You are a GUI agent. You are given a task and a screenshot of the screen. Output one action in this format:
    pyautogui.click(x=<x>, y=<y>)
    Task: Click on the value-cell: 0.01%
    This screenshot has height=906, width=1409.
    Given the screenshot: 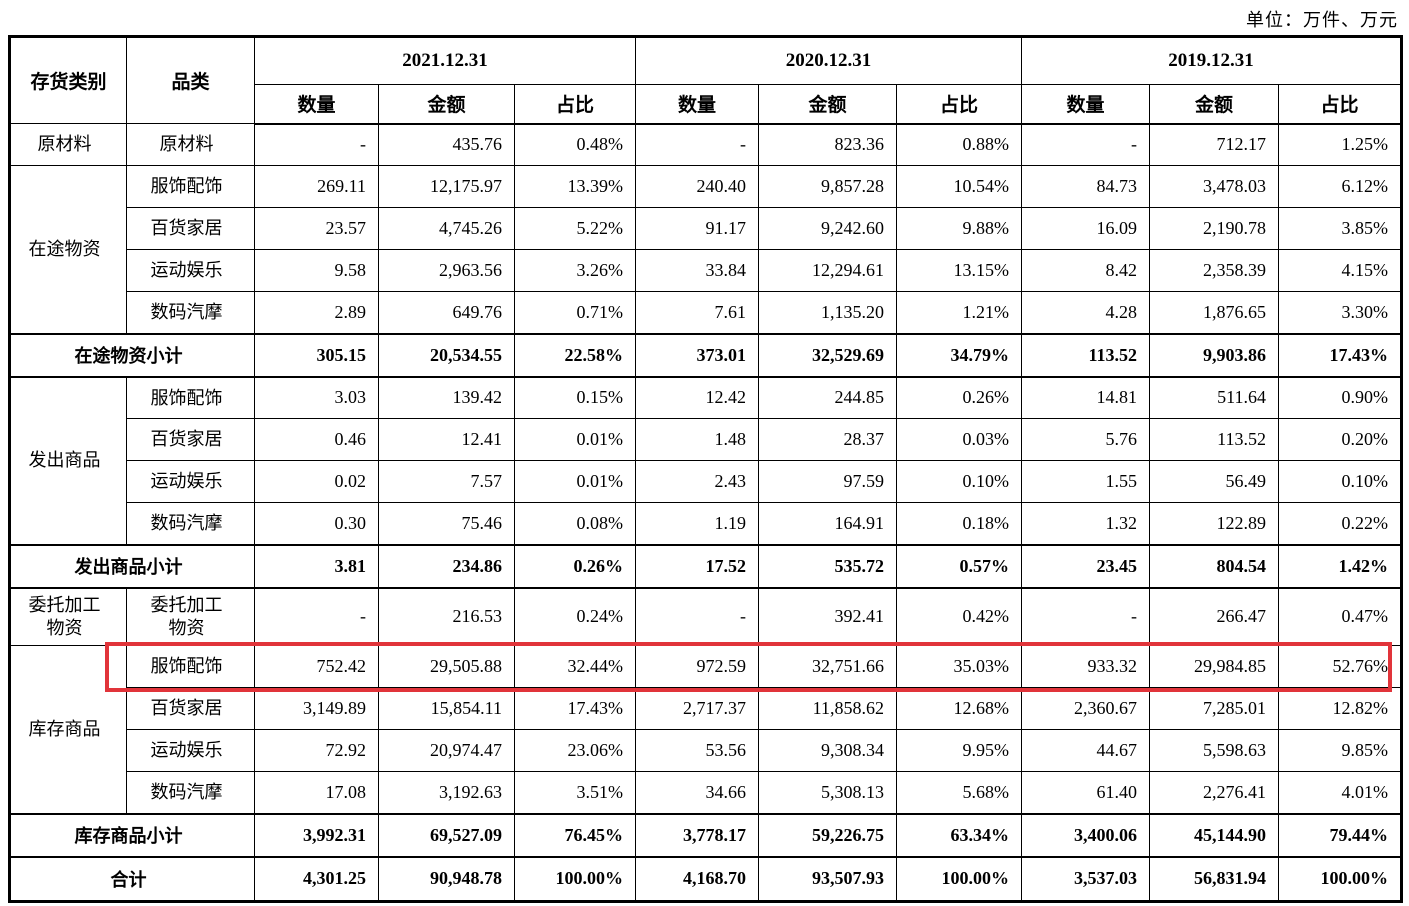 What is the action you would take?
    pyautogui.click(x=575, y=481)
    